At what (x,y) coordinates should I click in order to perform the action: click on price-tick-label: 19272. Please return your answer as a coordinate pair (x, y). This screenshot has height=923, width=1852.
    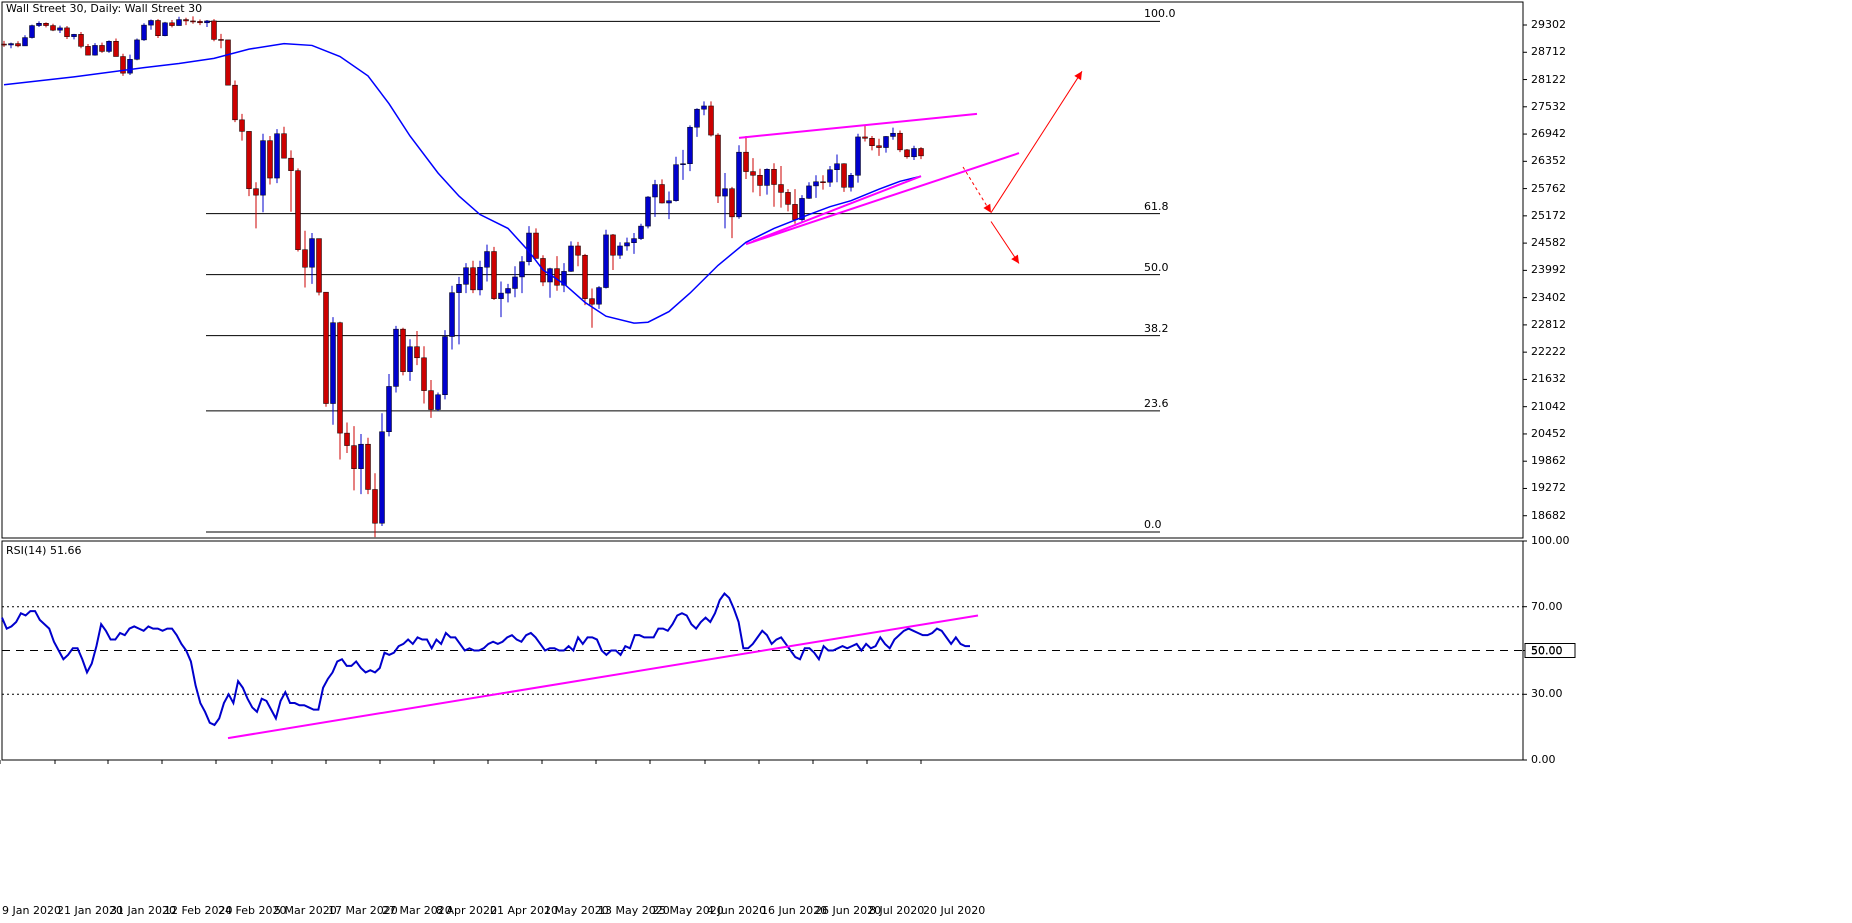
    Looking at the image, I should click on (1548, 488).